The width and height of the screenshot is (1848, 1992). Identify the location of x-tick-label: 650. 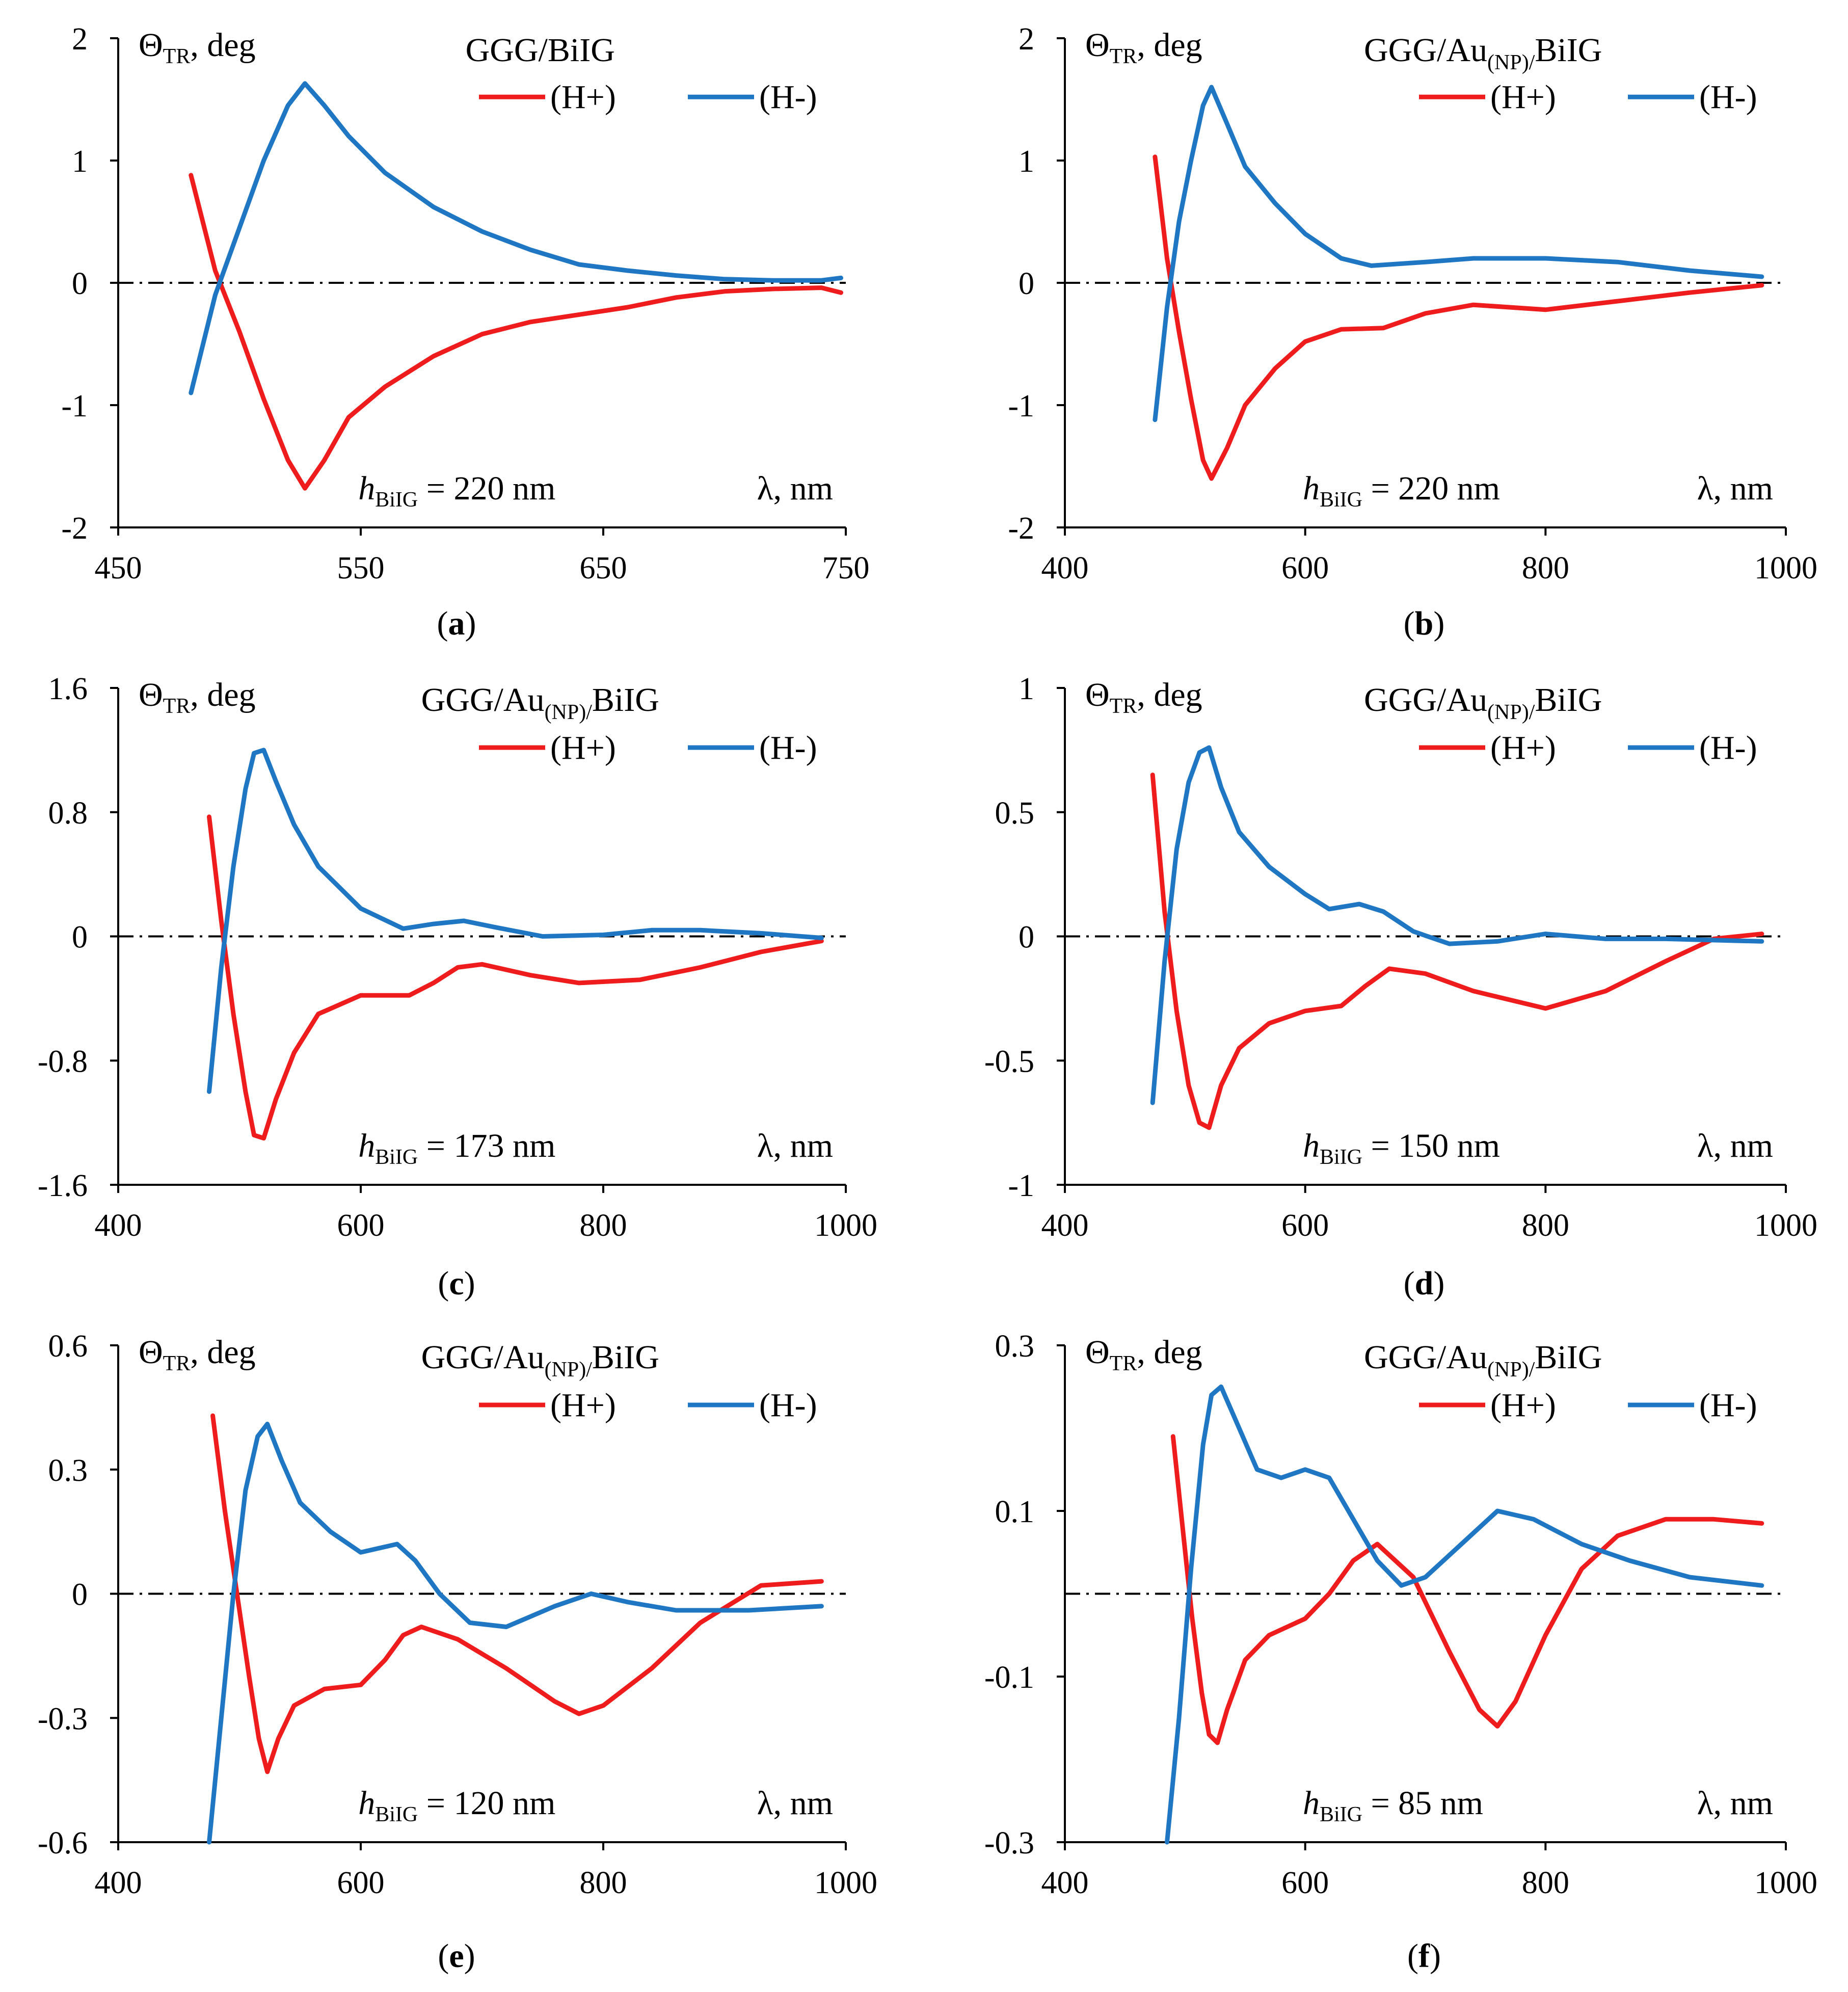
(603, 568).